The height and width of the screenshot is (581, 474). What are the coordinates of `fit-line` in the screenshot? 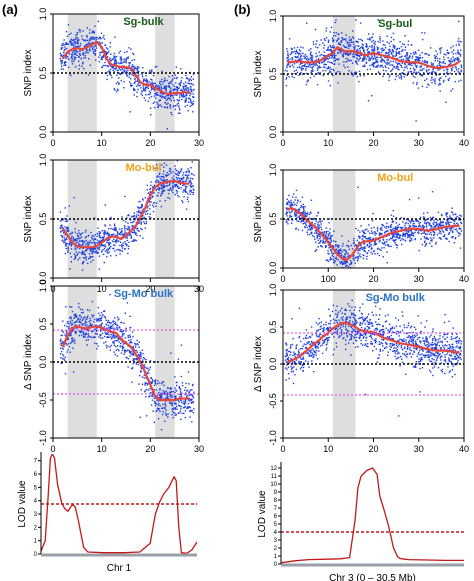 It's located at (374, 58).